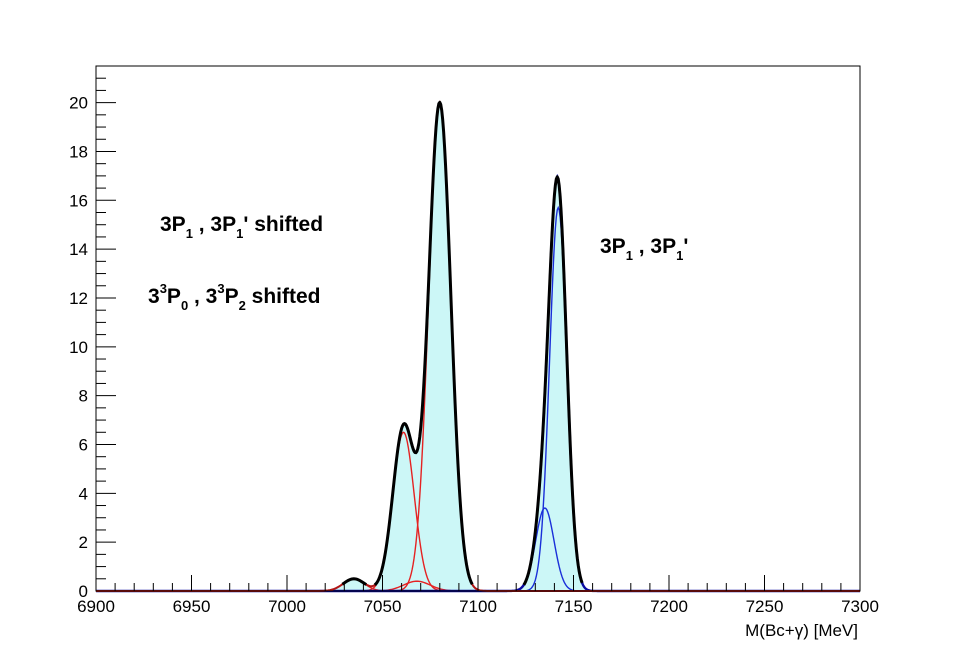 This screenshot has width=955, height=662. What do you see at coordinates (801, 630) in the screenshot?
I see `x-axis-label: M(Bc+γ) [MeV]` at bounding box center [801, 630].